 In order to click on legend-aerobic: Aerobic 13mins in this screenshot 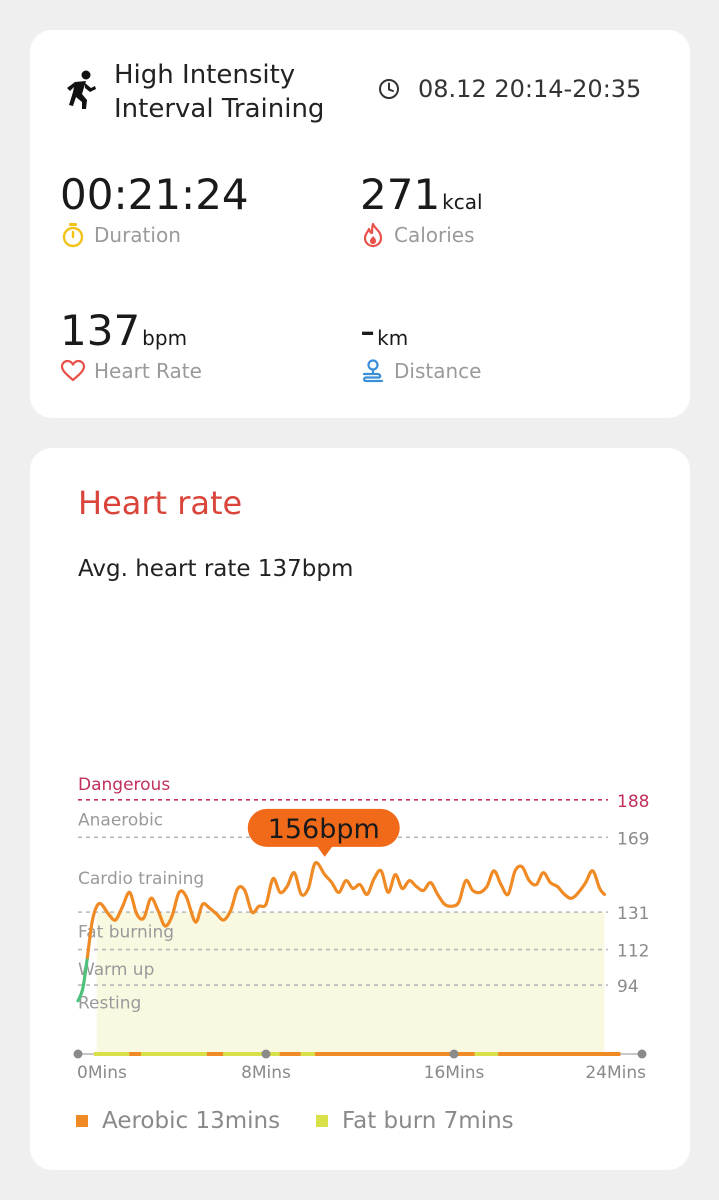, I will do `click(178, 1121)`.